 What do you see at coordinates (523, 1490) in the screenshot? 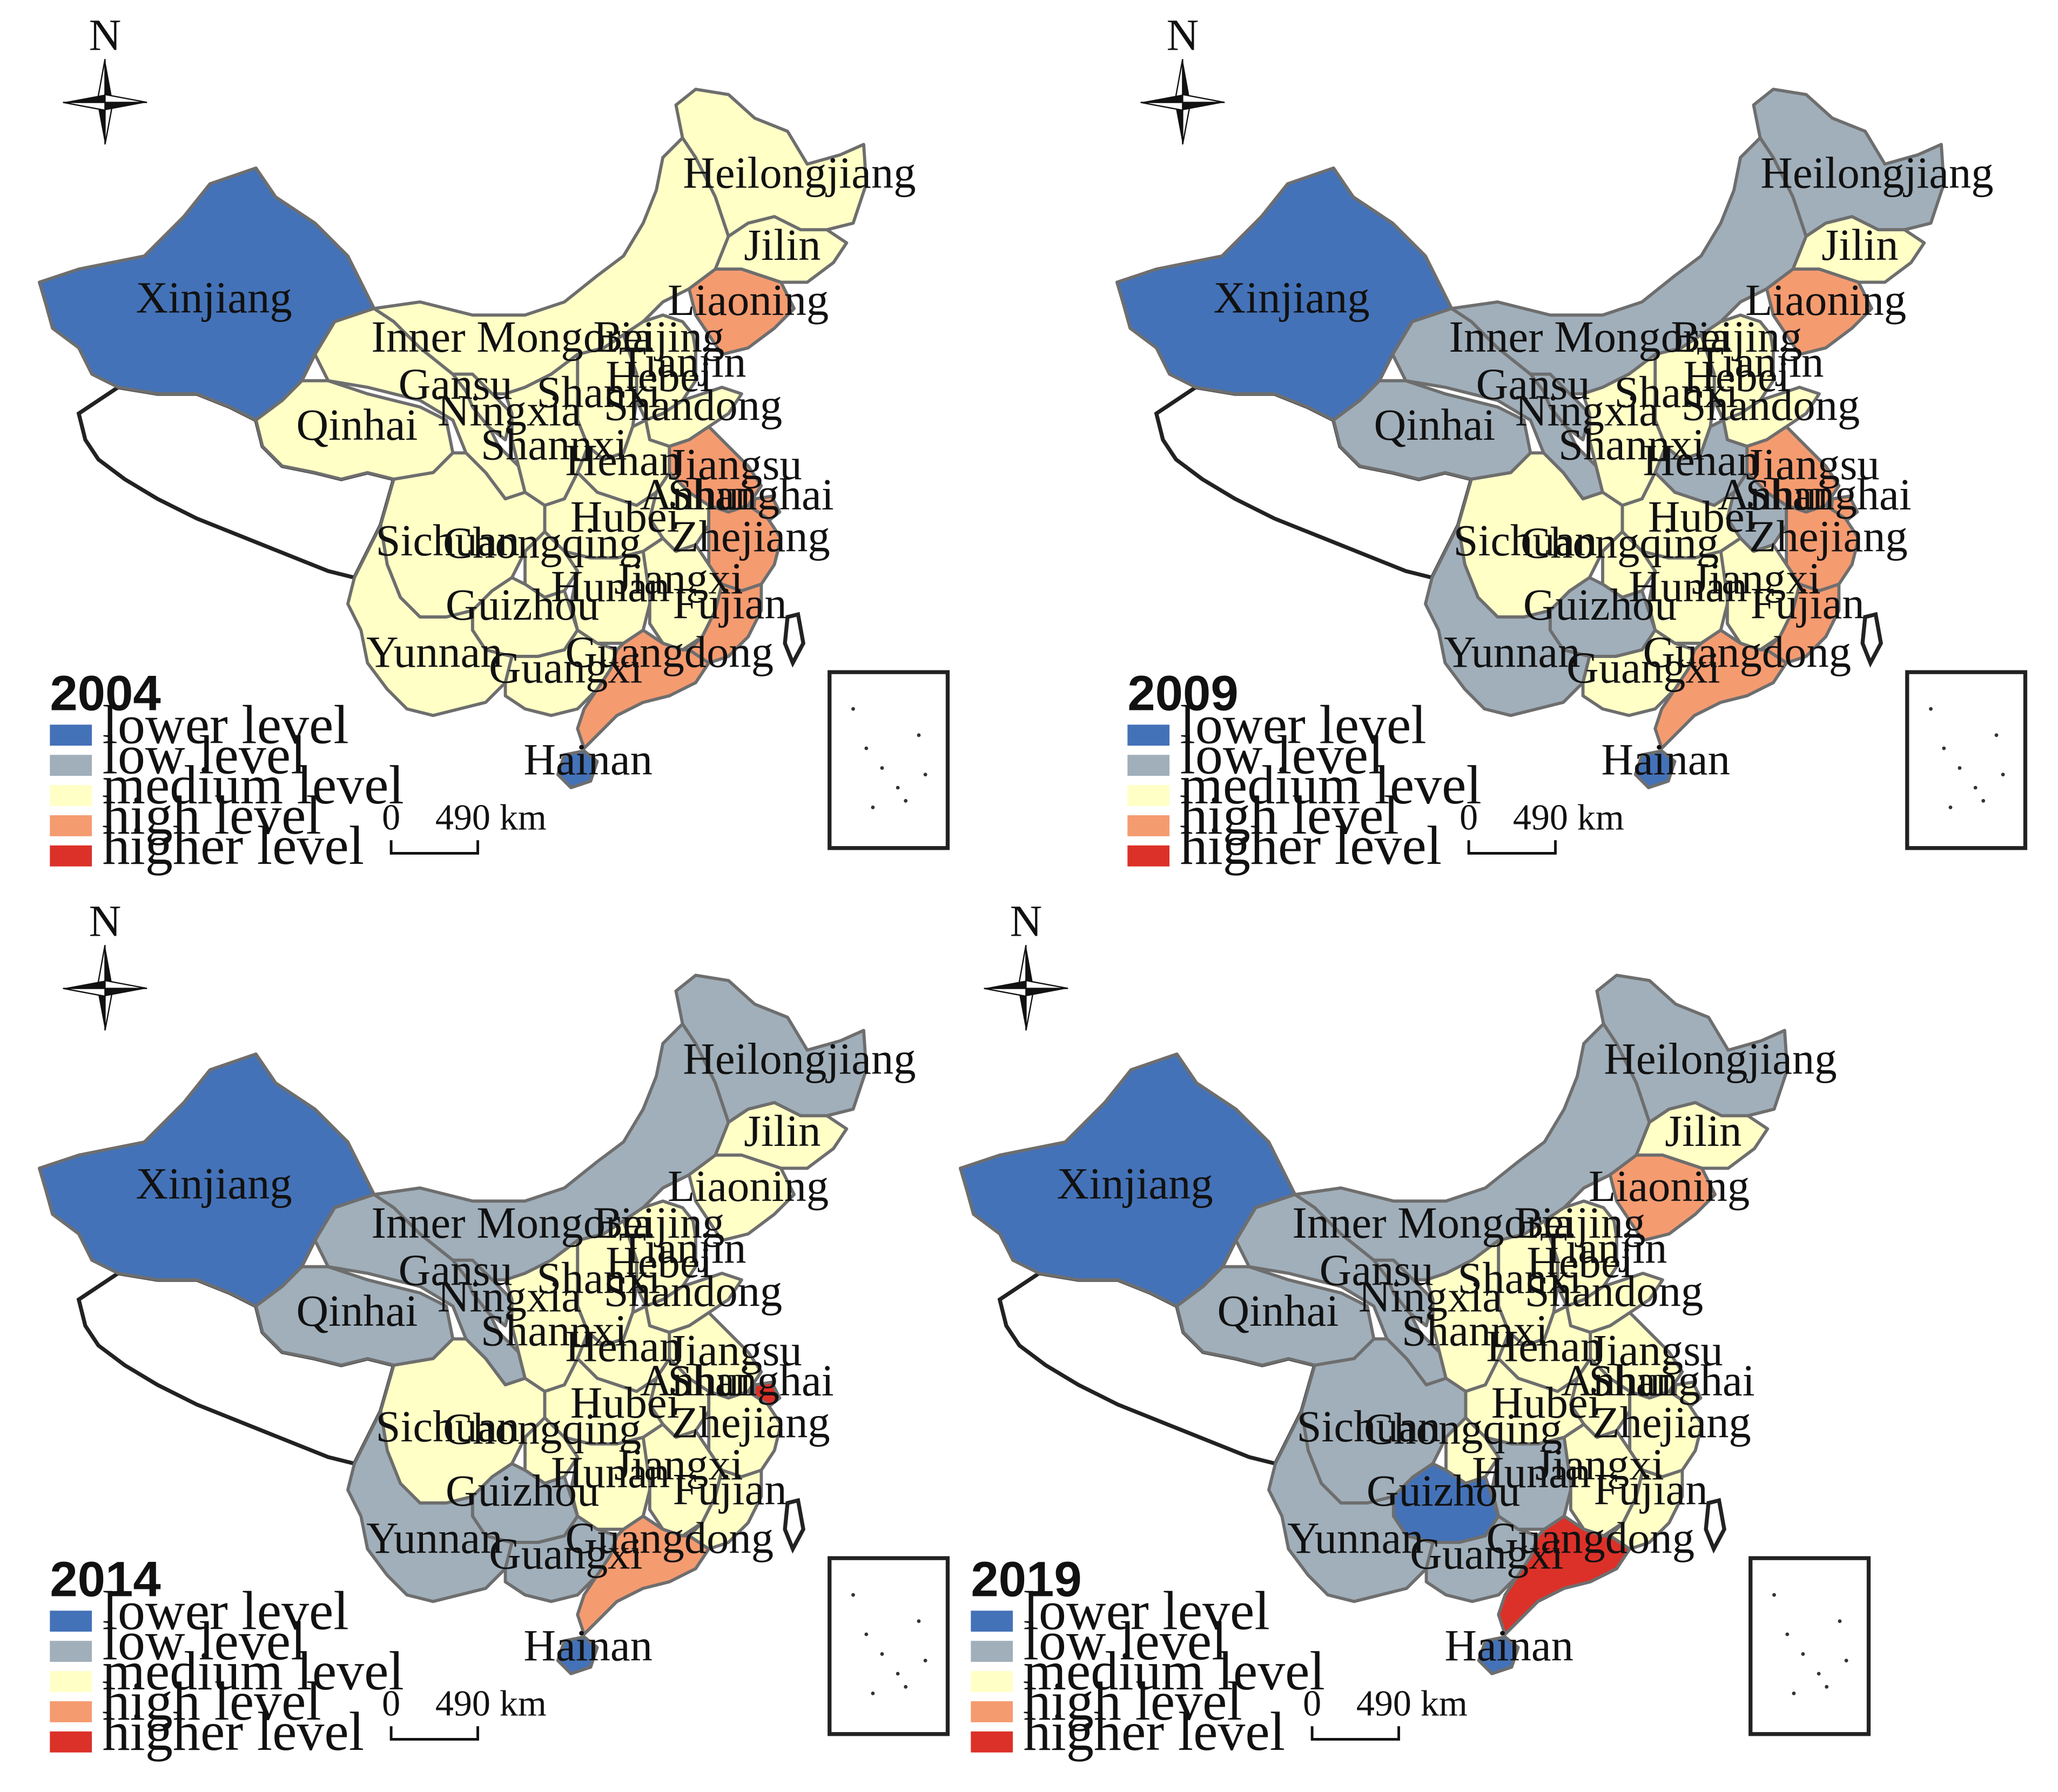
I see `province-label: Guizhou` at bounding box center [523, 1490].